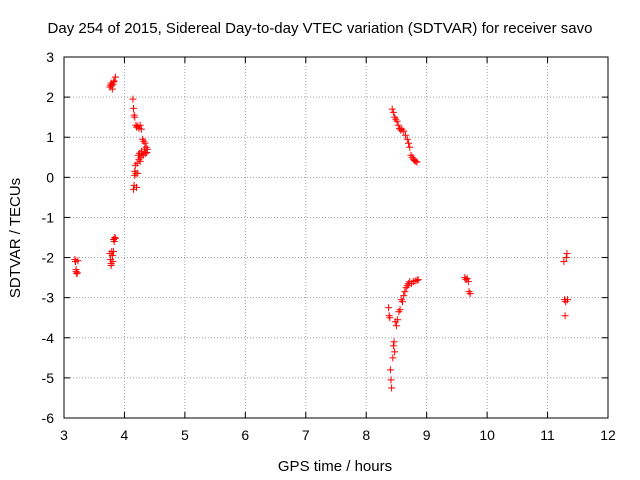 The height and width of the screenshot is (480, 640). I want to click on x-tick-labels: 3 4 5 6 7 8 9 10 11 12, so click(338, 435).